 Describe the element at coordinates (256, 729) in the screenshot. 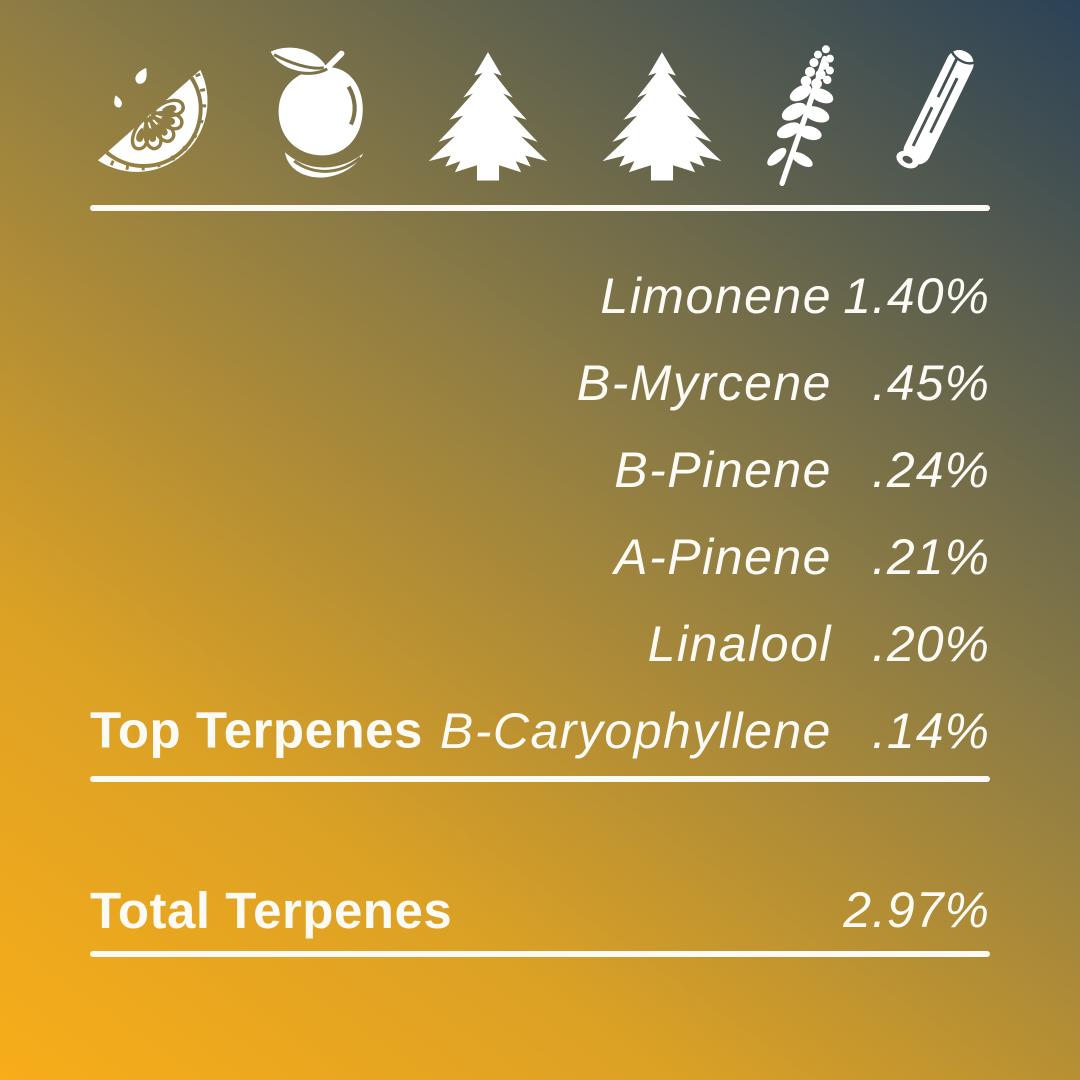

I see `top-terpenes-label: Top Terpenes` at that location.